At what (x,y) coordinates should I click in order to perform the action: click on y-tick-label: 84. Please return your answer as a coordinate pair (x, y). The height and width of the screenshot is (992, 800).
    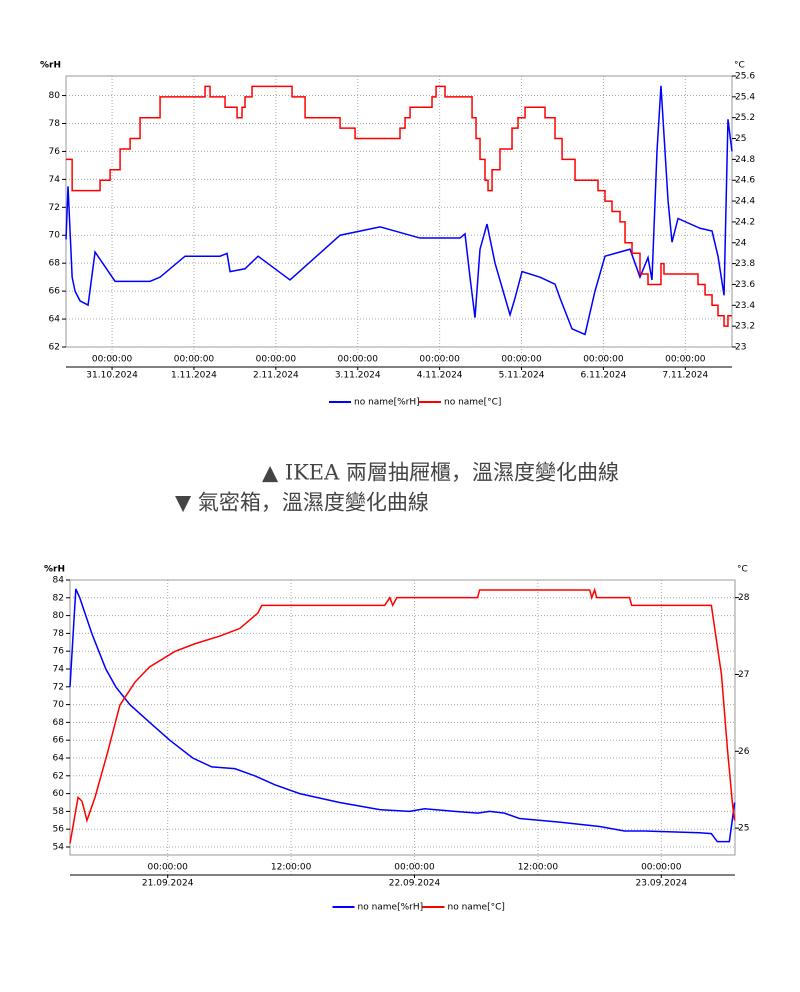
    Looking at the image, I should click on (59, 581).